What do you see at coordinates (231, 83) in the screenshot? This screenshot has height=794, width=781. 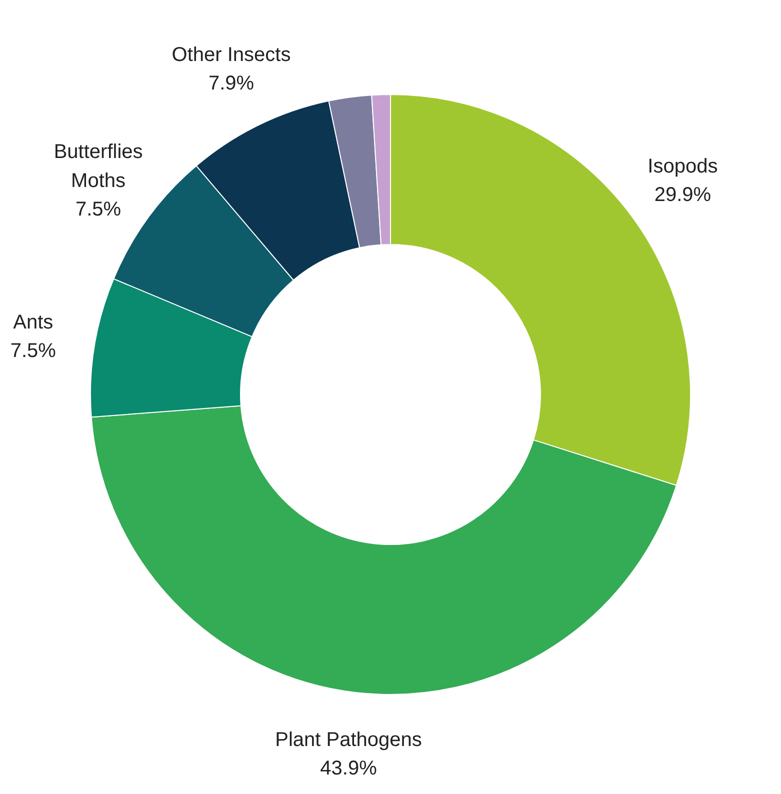 I see `data-label: 7.9%` at bounding box center [231, 83].